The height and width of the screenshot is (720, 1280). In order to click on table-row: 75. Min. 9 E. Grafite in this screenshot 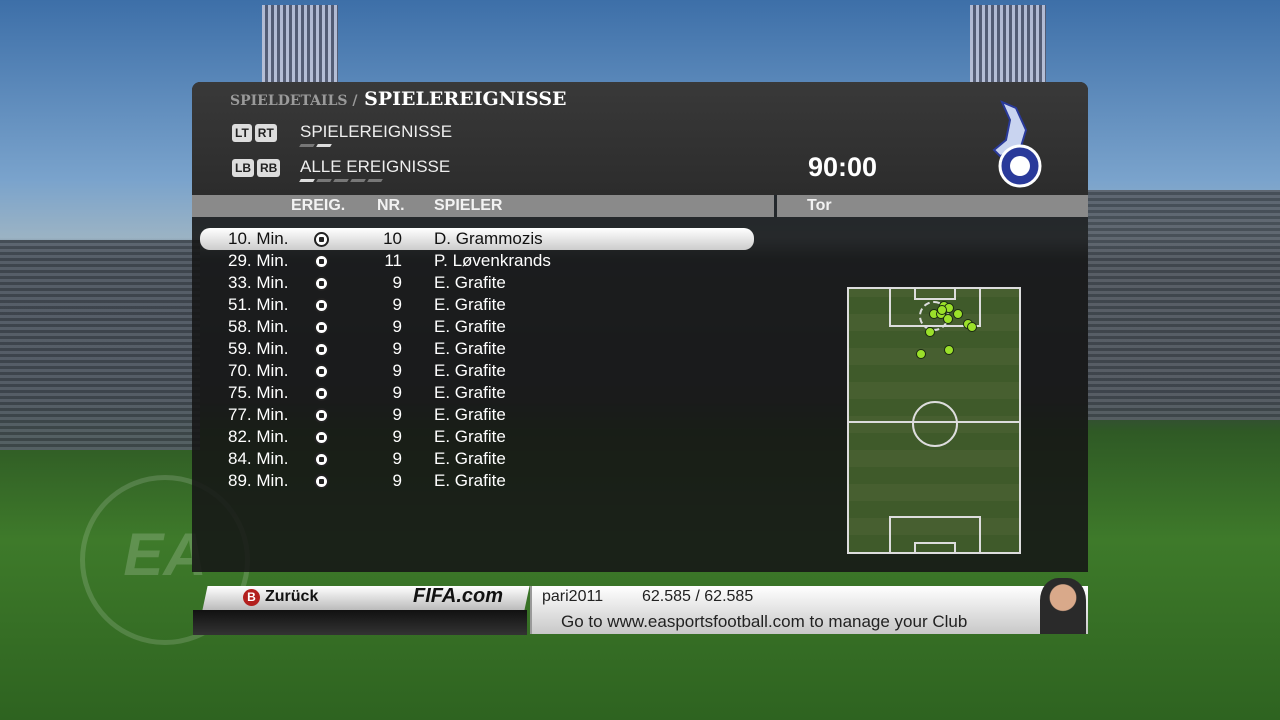, I will do `click(477, 393)`.